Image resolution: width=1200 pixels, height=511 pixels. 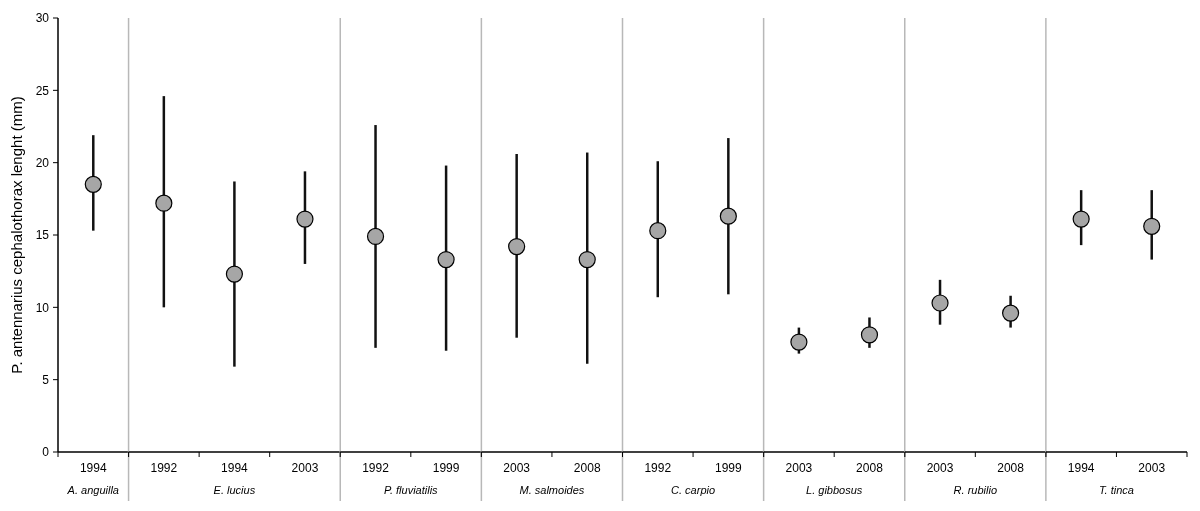 What do you see at coordinates (42, 90) in the screenshot?
I see `y-tick-label: 25` at bounding box center [42, 90].